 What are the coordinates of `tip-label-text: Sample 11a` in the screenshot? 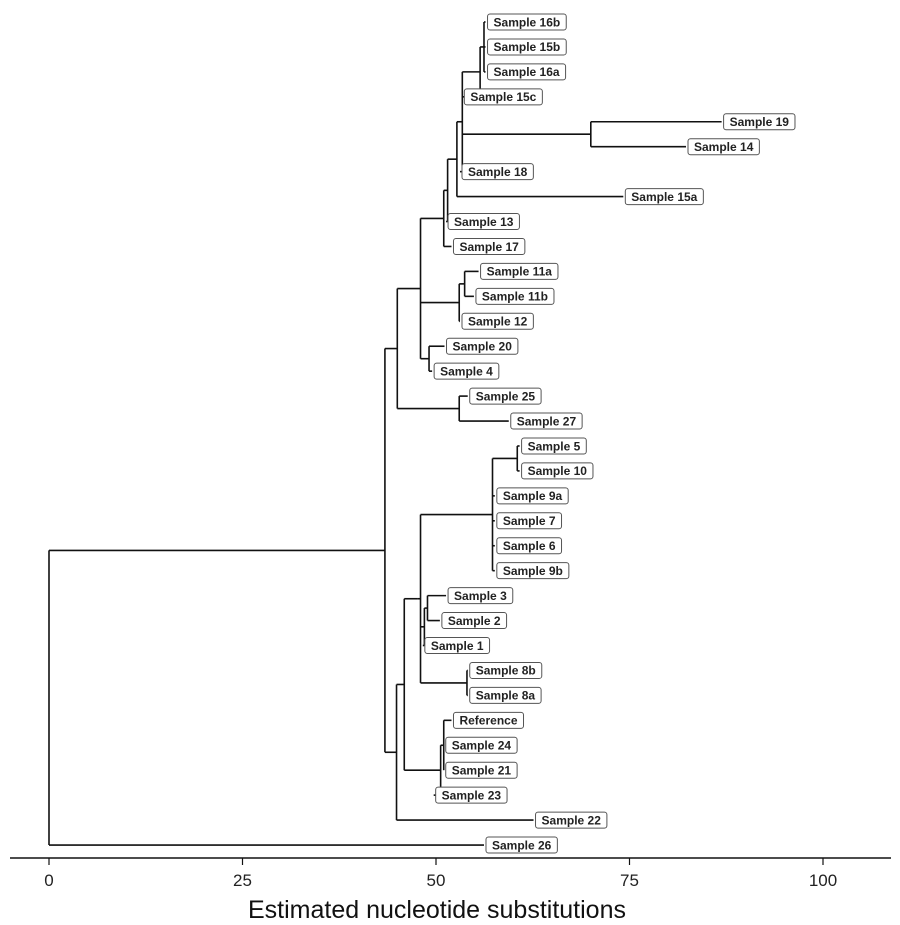 It's located at (520, 272).